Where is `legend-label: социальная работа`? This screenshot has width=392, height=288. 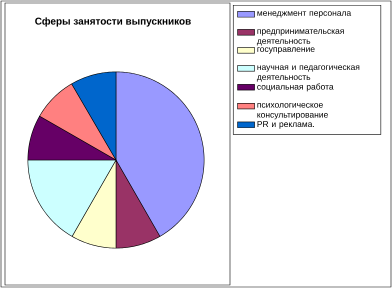 legend-label: социальная работа is located at coordinates (295, 87).